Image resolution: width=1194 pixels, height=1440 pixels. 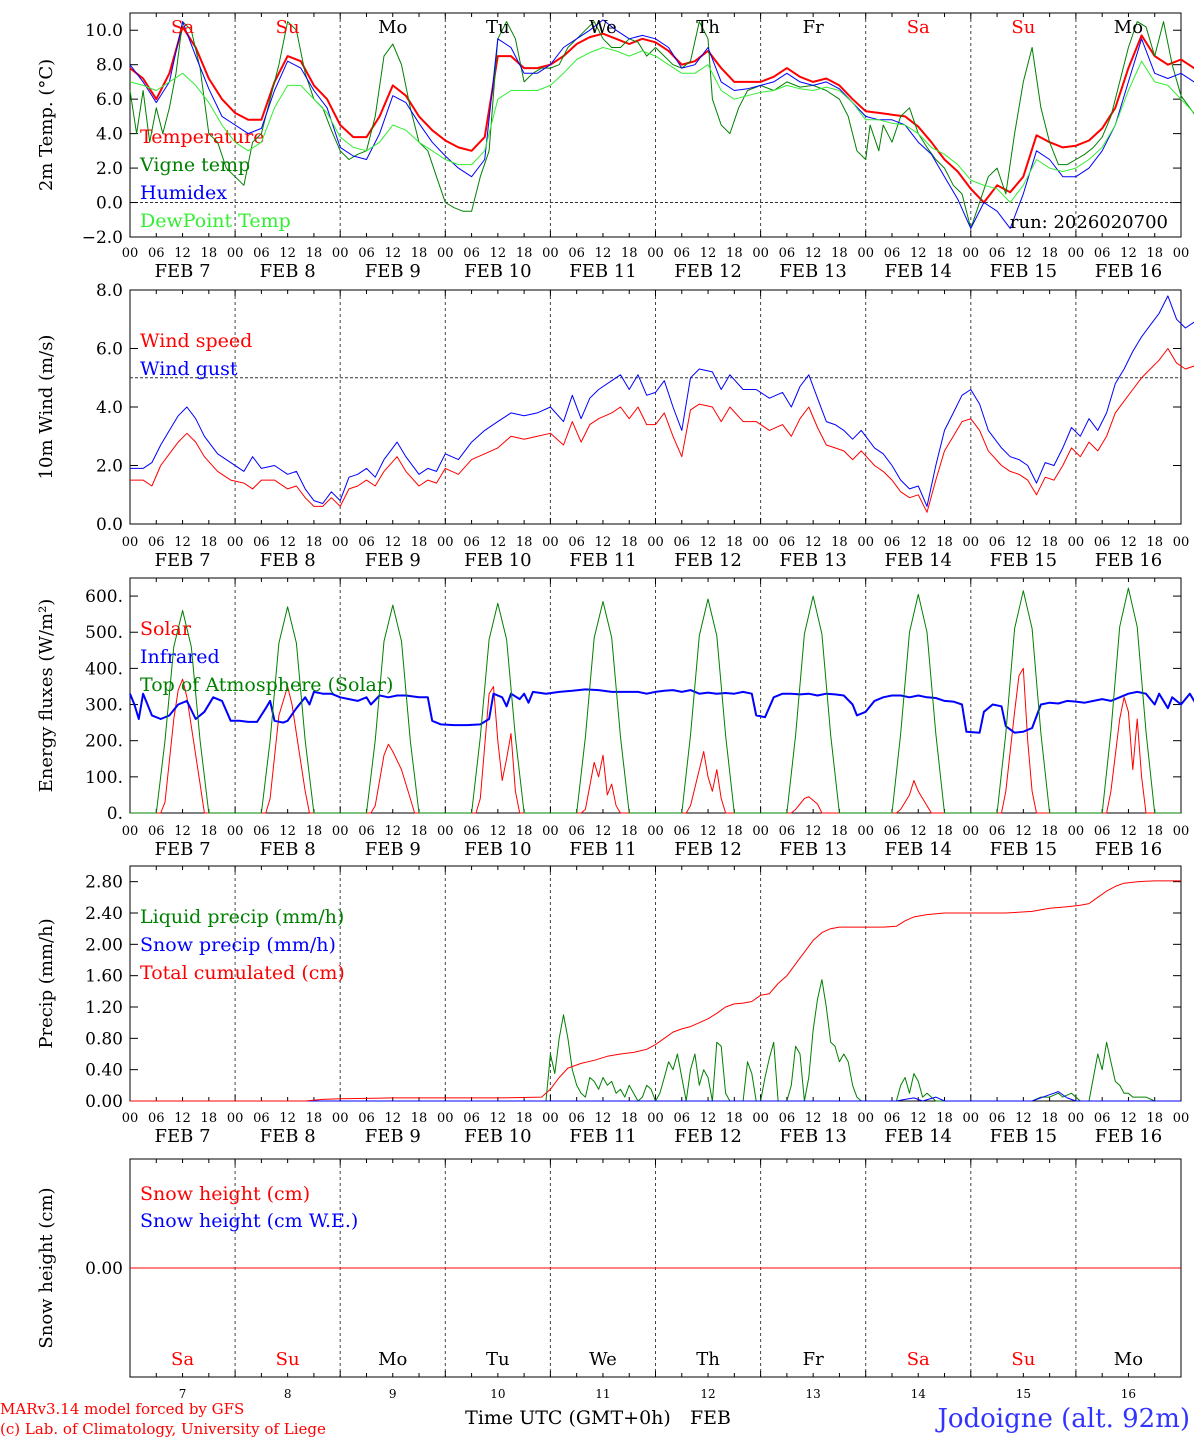 I want to click on y-tick-label: 10.0, so click(x=104, y=31).